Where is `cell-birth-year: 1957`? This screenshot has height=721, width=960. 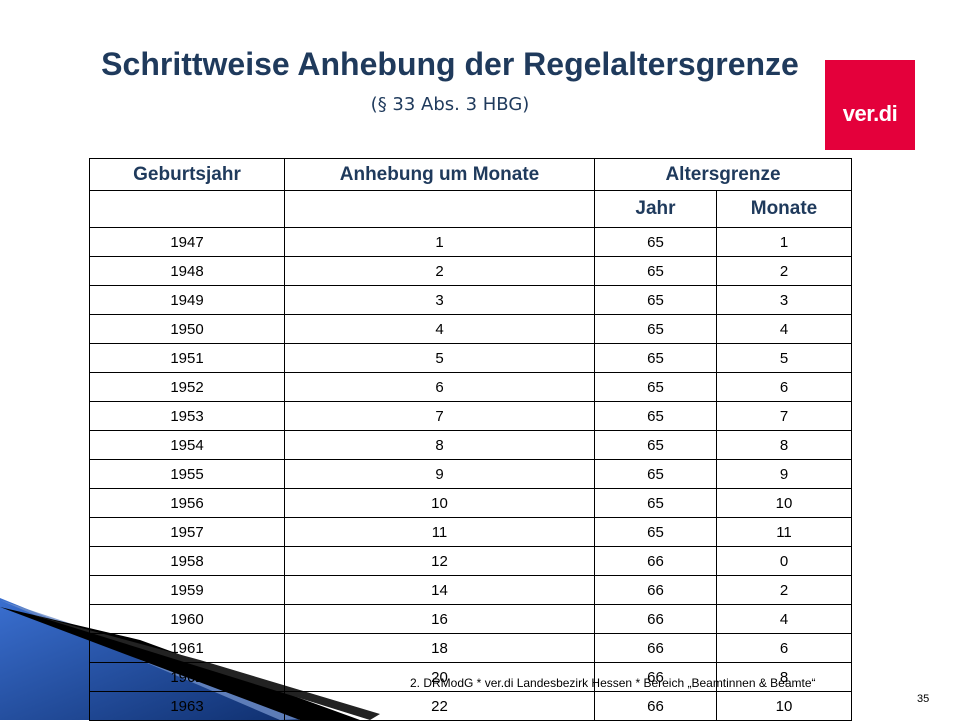
cell-birth-year: 1957 is located at coordinates (187, 532).